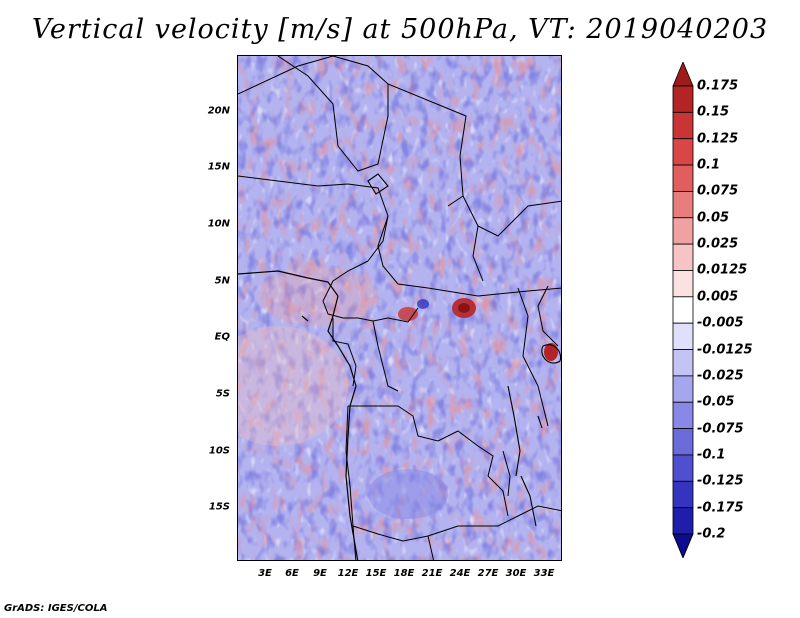 This screenshot has height=618, width=800. Describe the element at coordinates (506, 473) in the screenshot. I see `lake-tanganyika-border` at that location.